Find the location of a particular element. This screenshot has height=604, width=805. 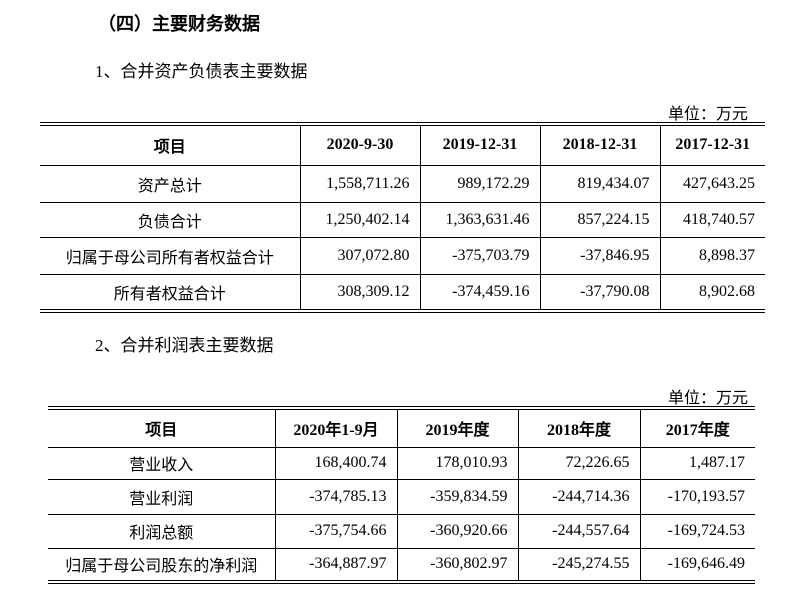

cell: 857,224.15 is located at coordinates (600, 219).